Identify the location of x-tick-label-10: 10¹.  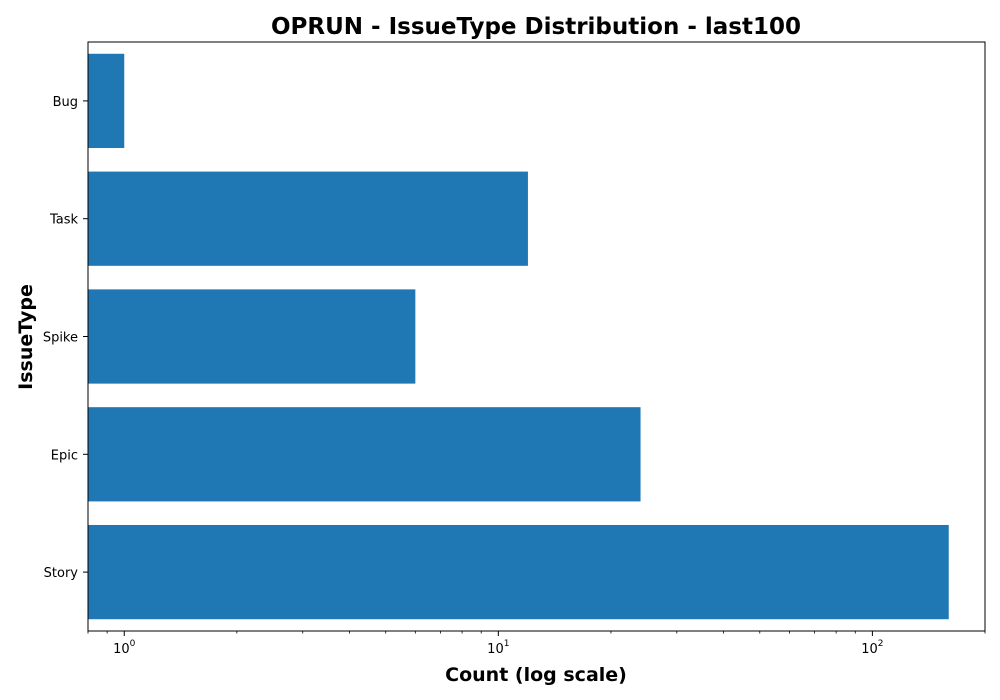
(498, 648).